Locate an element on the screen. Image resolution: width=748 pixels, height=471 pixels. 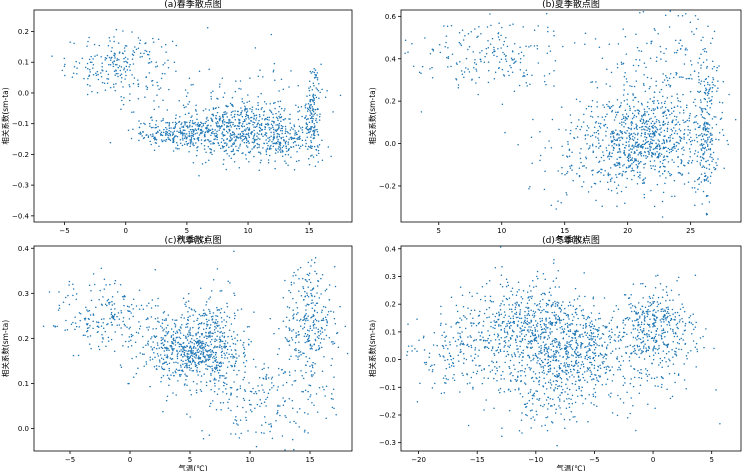
x-tick-label: 15 is located at coordinates (309, 231).